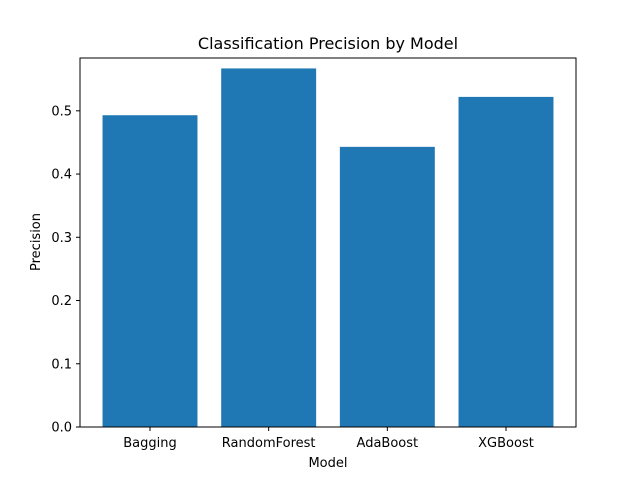  Describe the element at coordinates (388, 443) in the screenshot. I see `x-tick-label: AdaBoost` at that location.